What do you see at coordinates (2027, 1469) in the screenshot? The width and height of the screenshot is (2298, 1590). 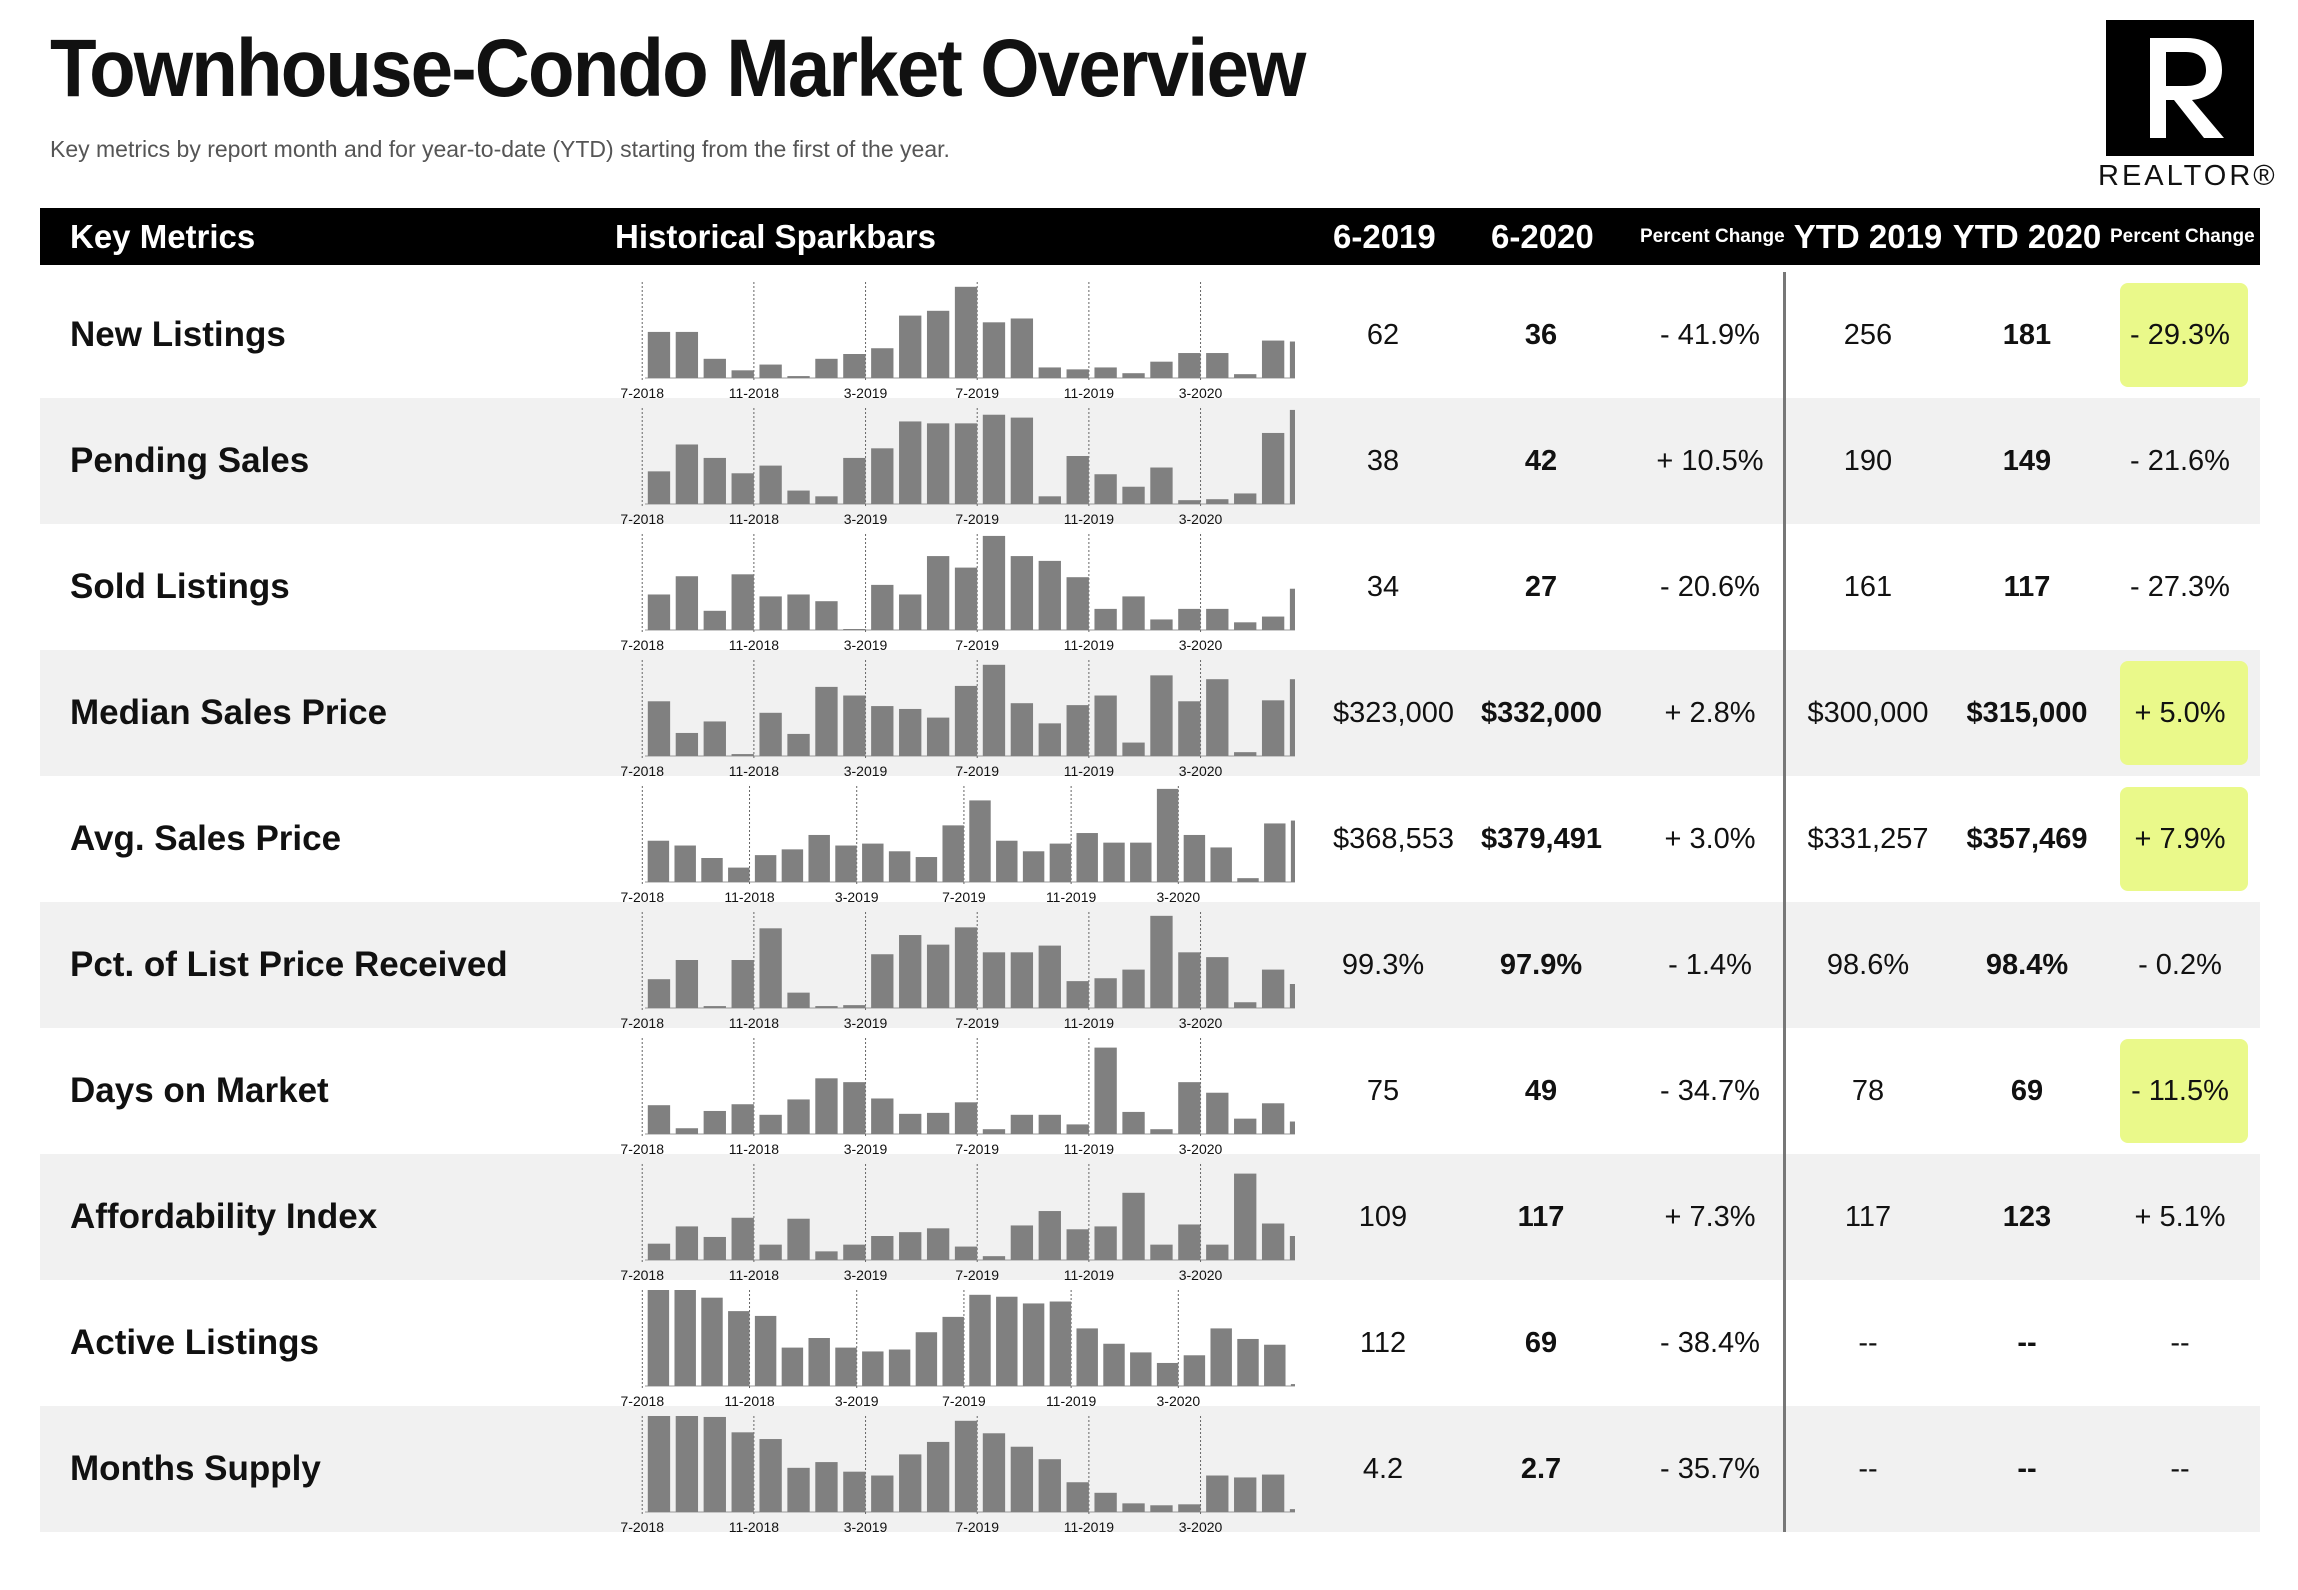 I see `ytd-2020: --` at bounding box center [2027, 1469].